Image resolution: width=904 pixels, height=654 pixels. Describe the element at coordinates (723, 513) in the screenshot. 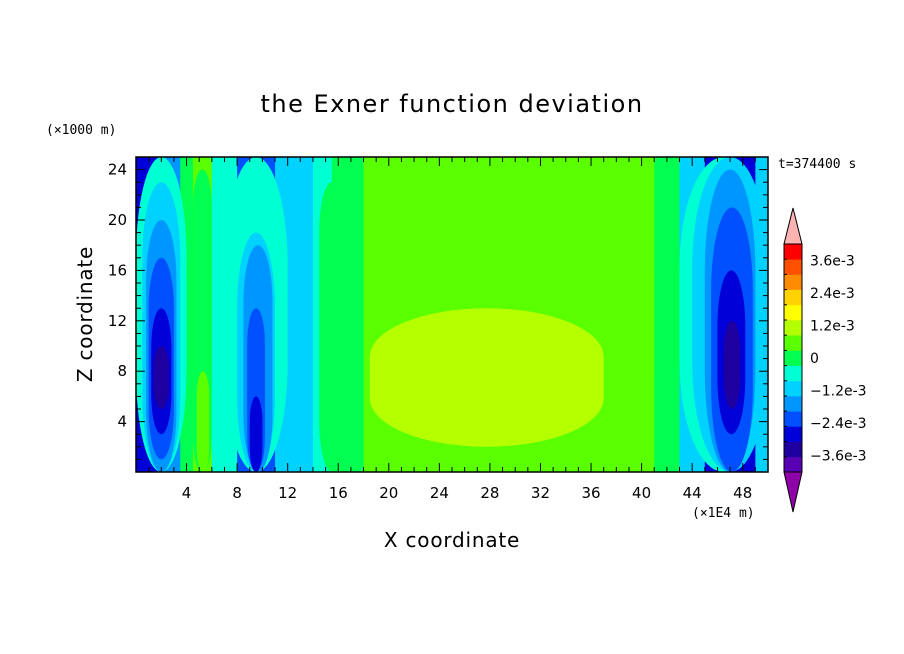

I see `x-unit-label: (×1E4 m)` at that location.